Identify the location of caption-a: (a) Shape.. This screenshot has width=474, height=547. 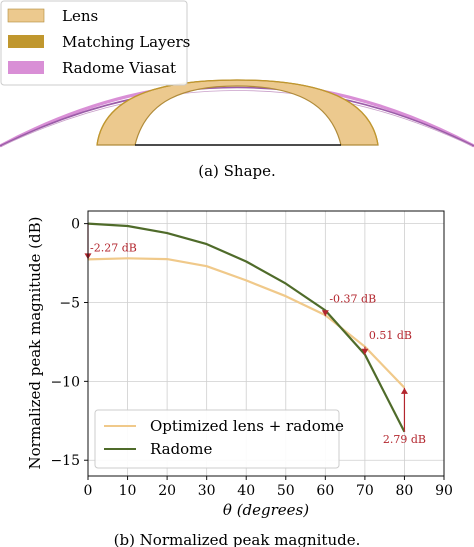
(237, 171).